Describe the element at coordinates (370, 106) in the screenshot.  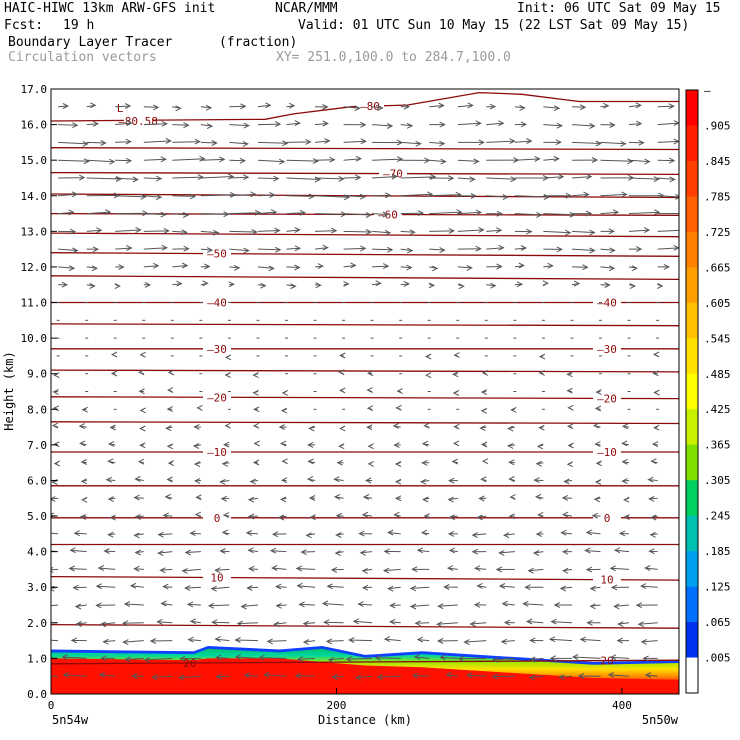
I see `isotherm-label: –80` at that location.